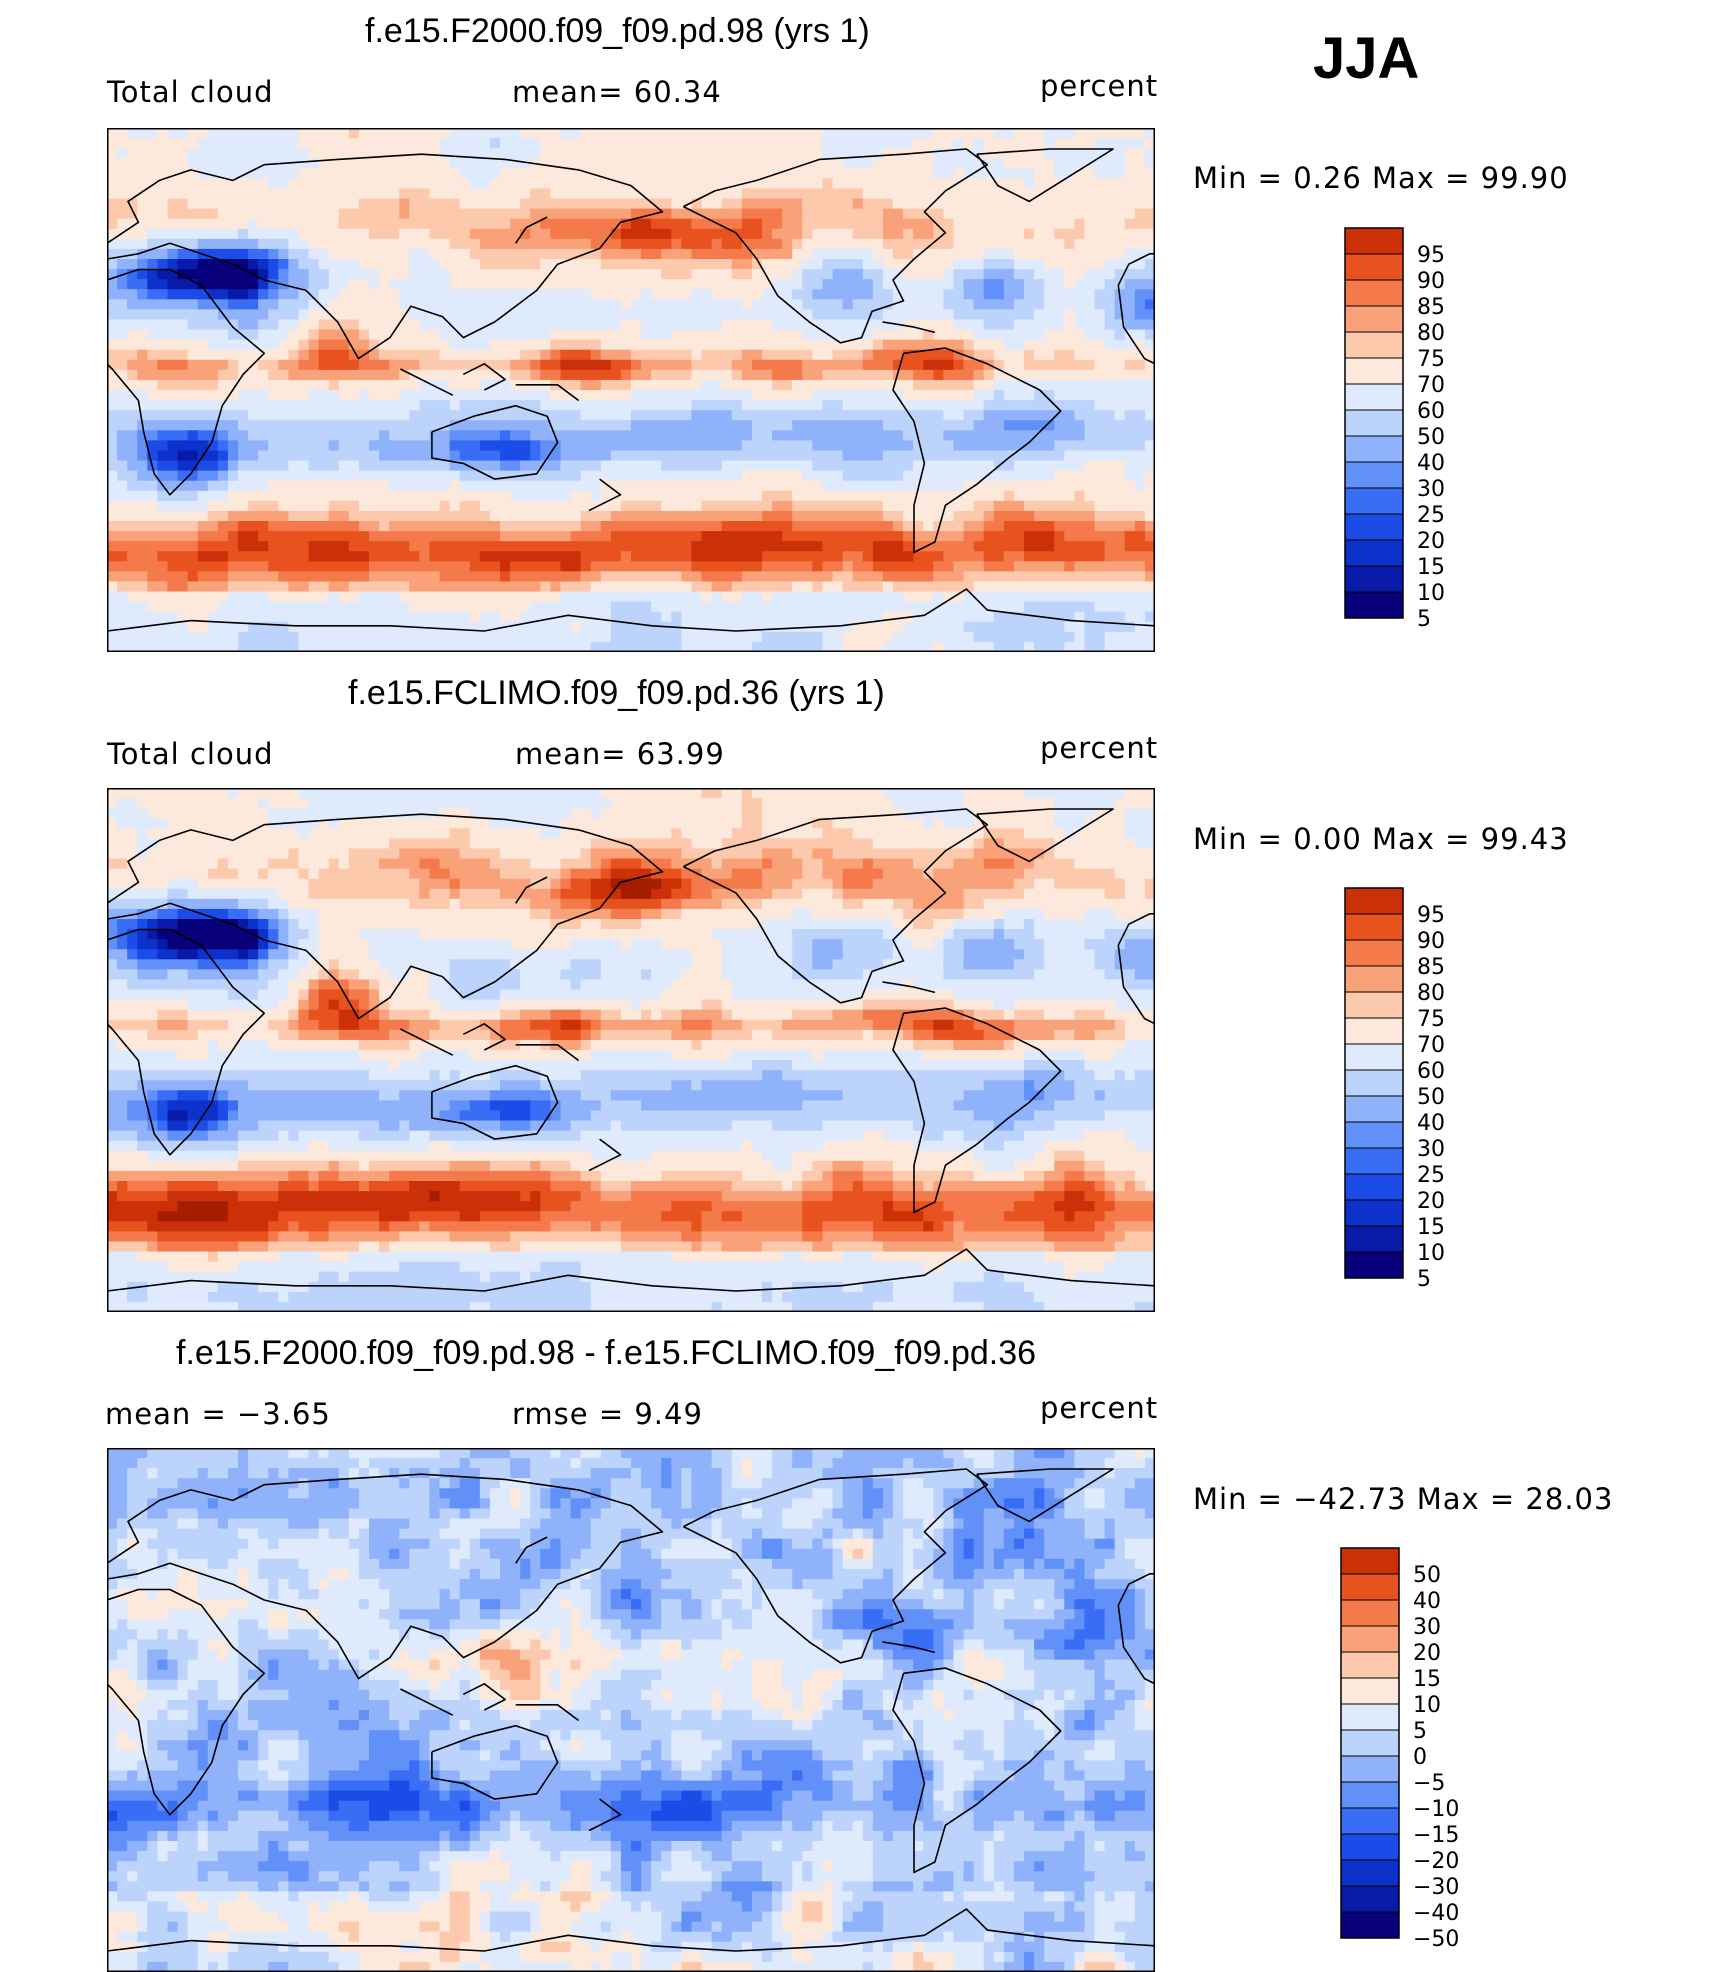  I want to click on panel1-units-label: percent, so click(1099, 86).